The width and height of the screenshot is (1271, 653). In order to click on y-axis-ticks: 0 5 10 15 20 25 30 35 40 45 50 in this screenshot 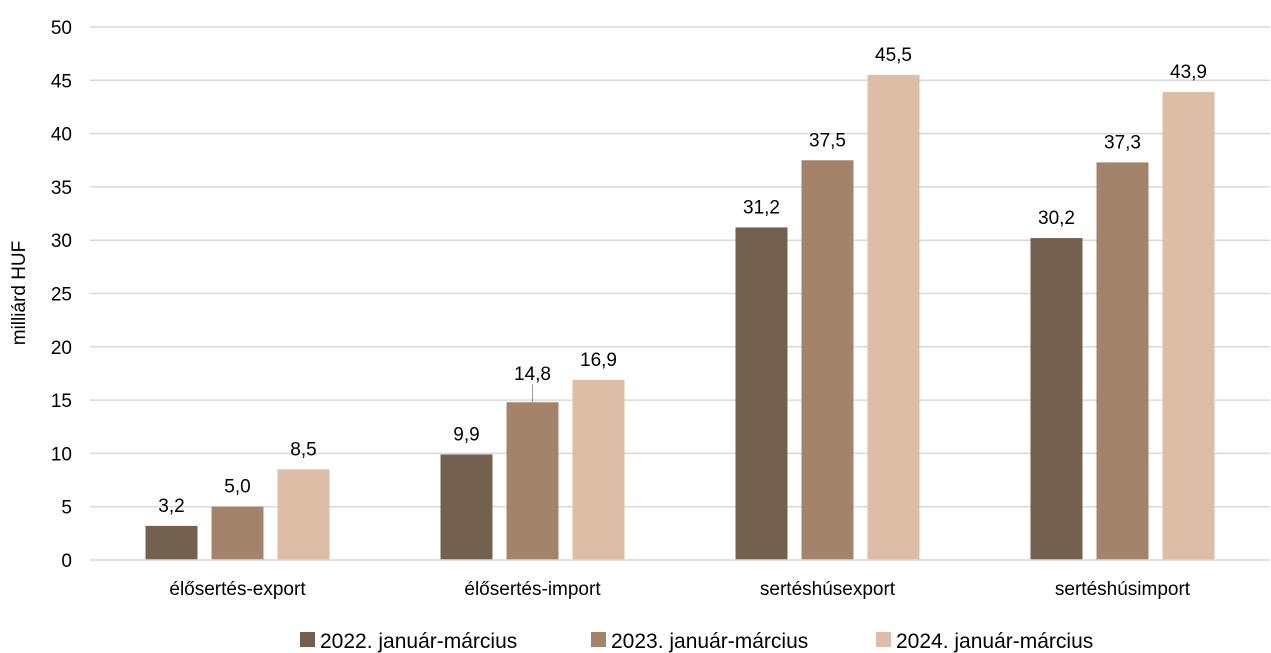, I will do `click(61, 295)`.